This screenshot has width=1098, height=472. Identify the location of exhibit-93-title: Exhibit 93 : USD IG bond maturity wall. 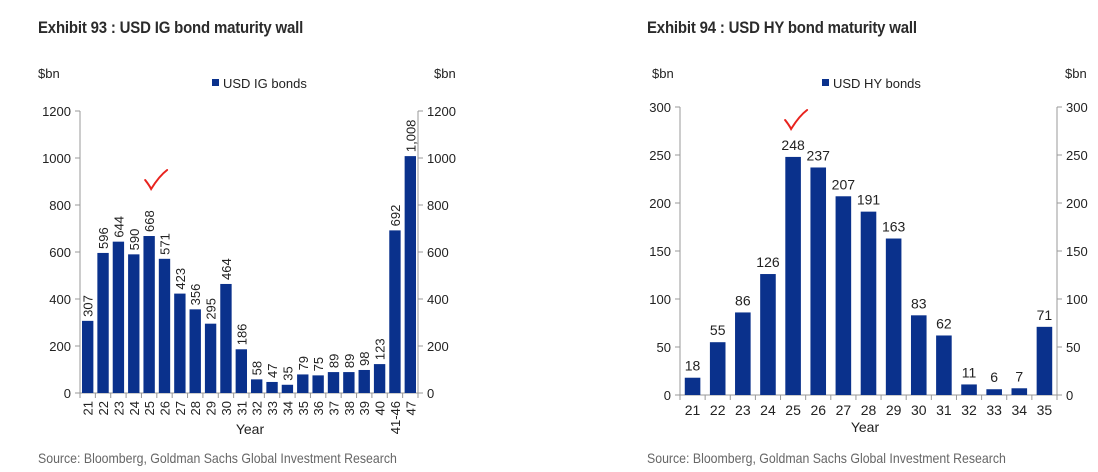
(171, 27).